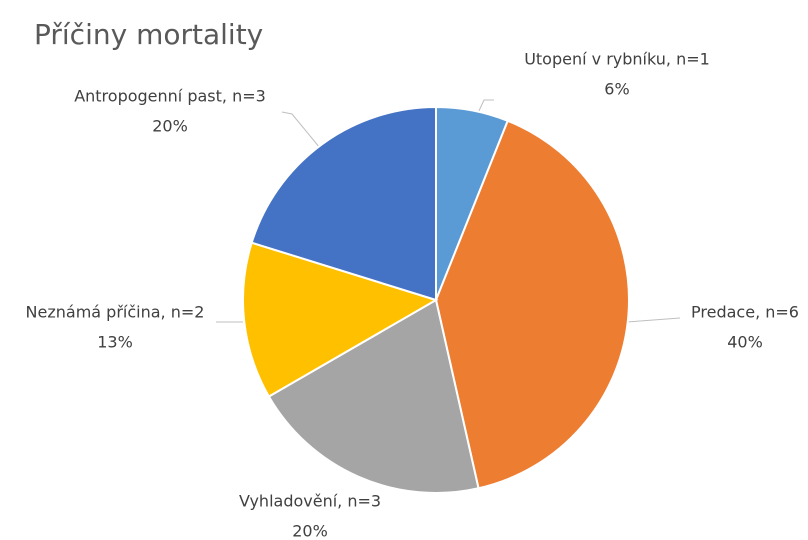 This screenshot has height=540, width=808. Describe the element at coordinates (115, 312) in the screenshot. I see `slice-label: Neznámá příčina, n=2` at that location.